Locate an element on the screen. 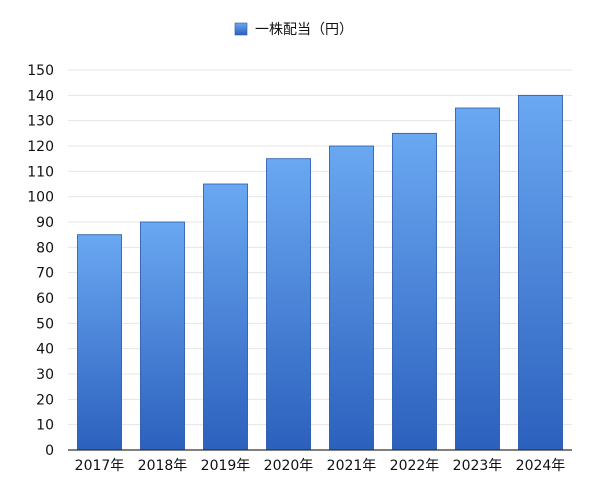 This screenshot has height=496, width=600. y-tick-label: 60 is located at coordinates (45, 299).